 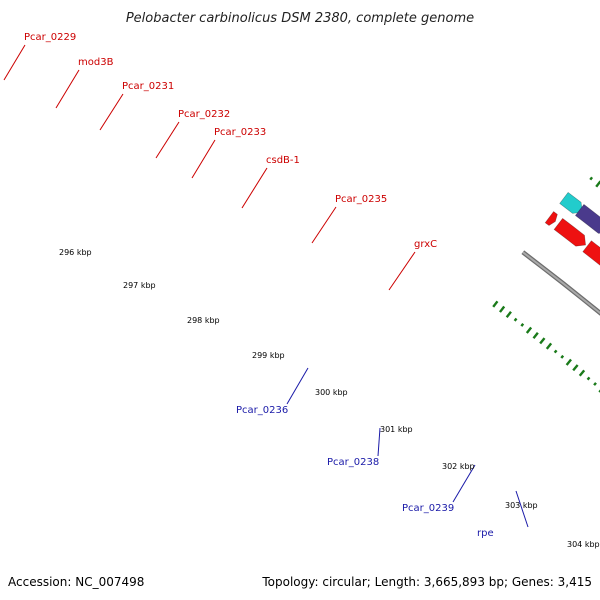 What do you see at coordinates (485, 533) in the screenshot?
I see `gene-label: rpe` at bounding box center [485, 533].